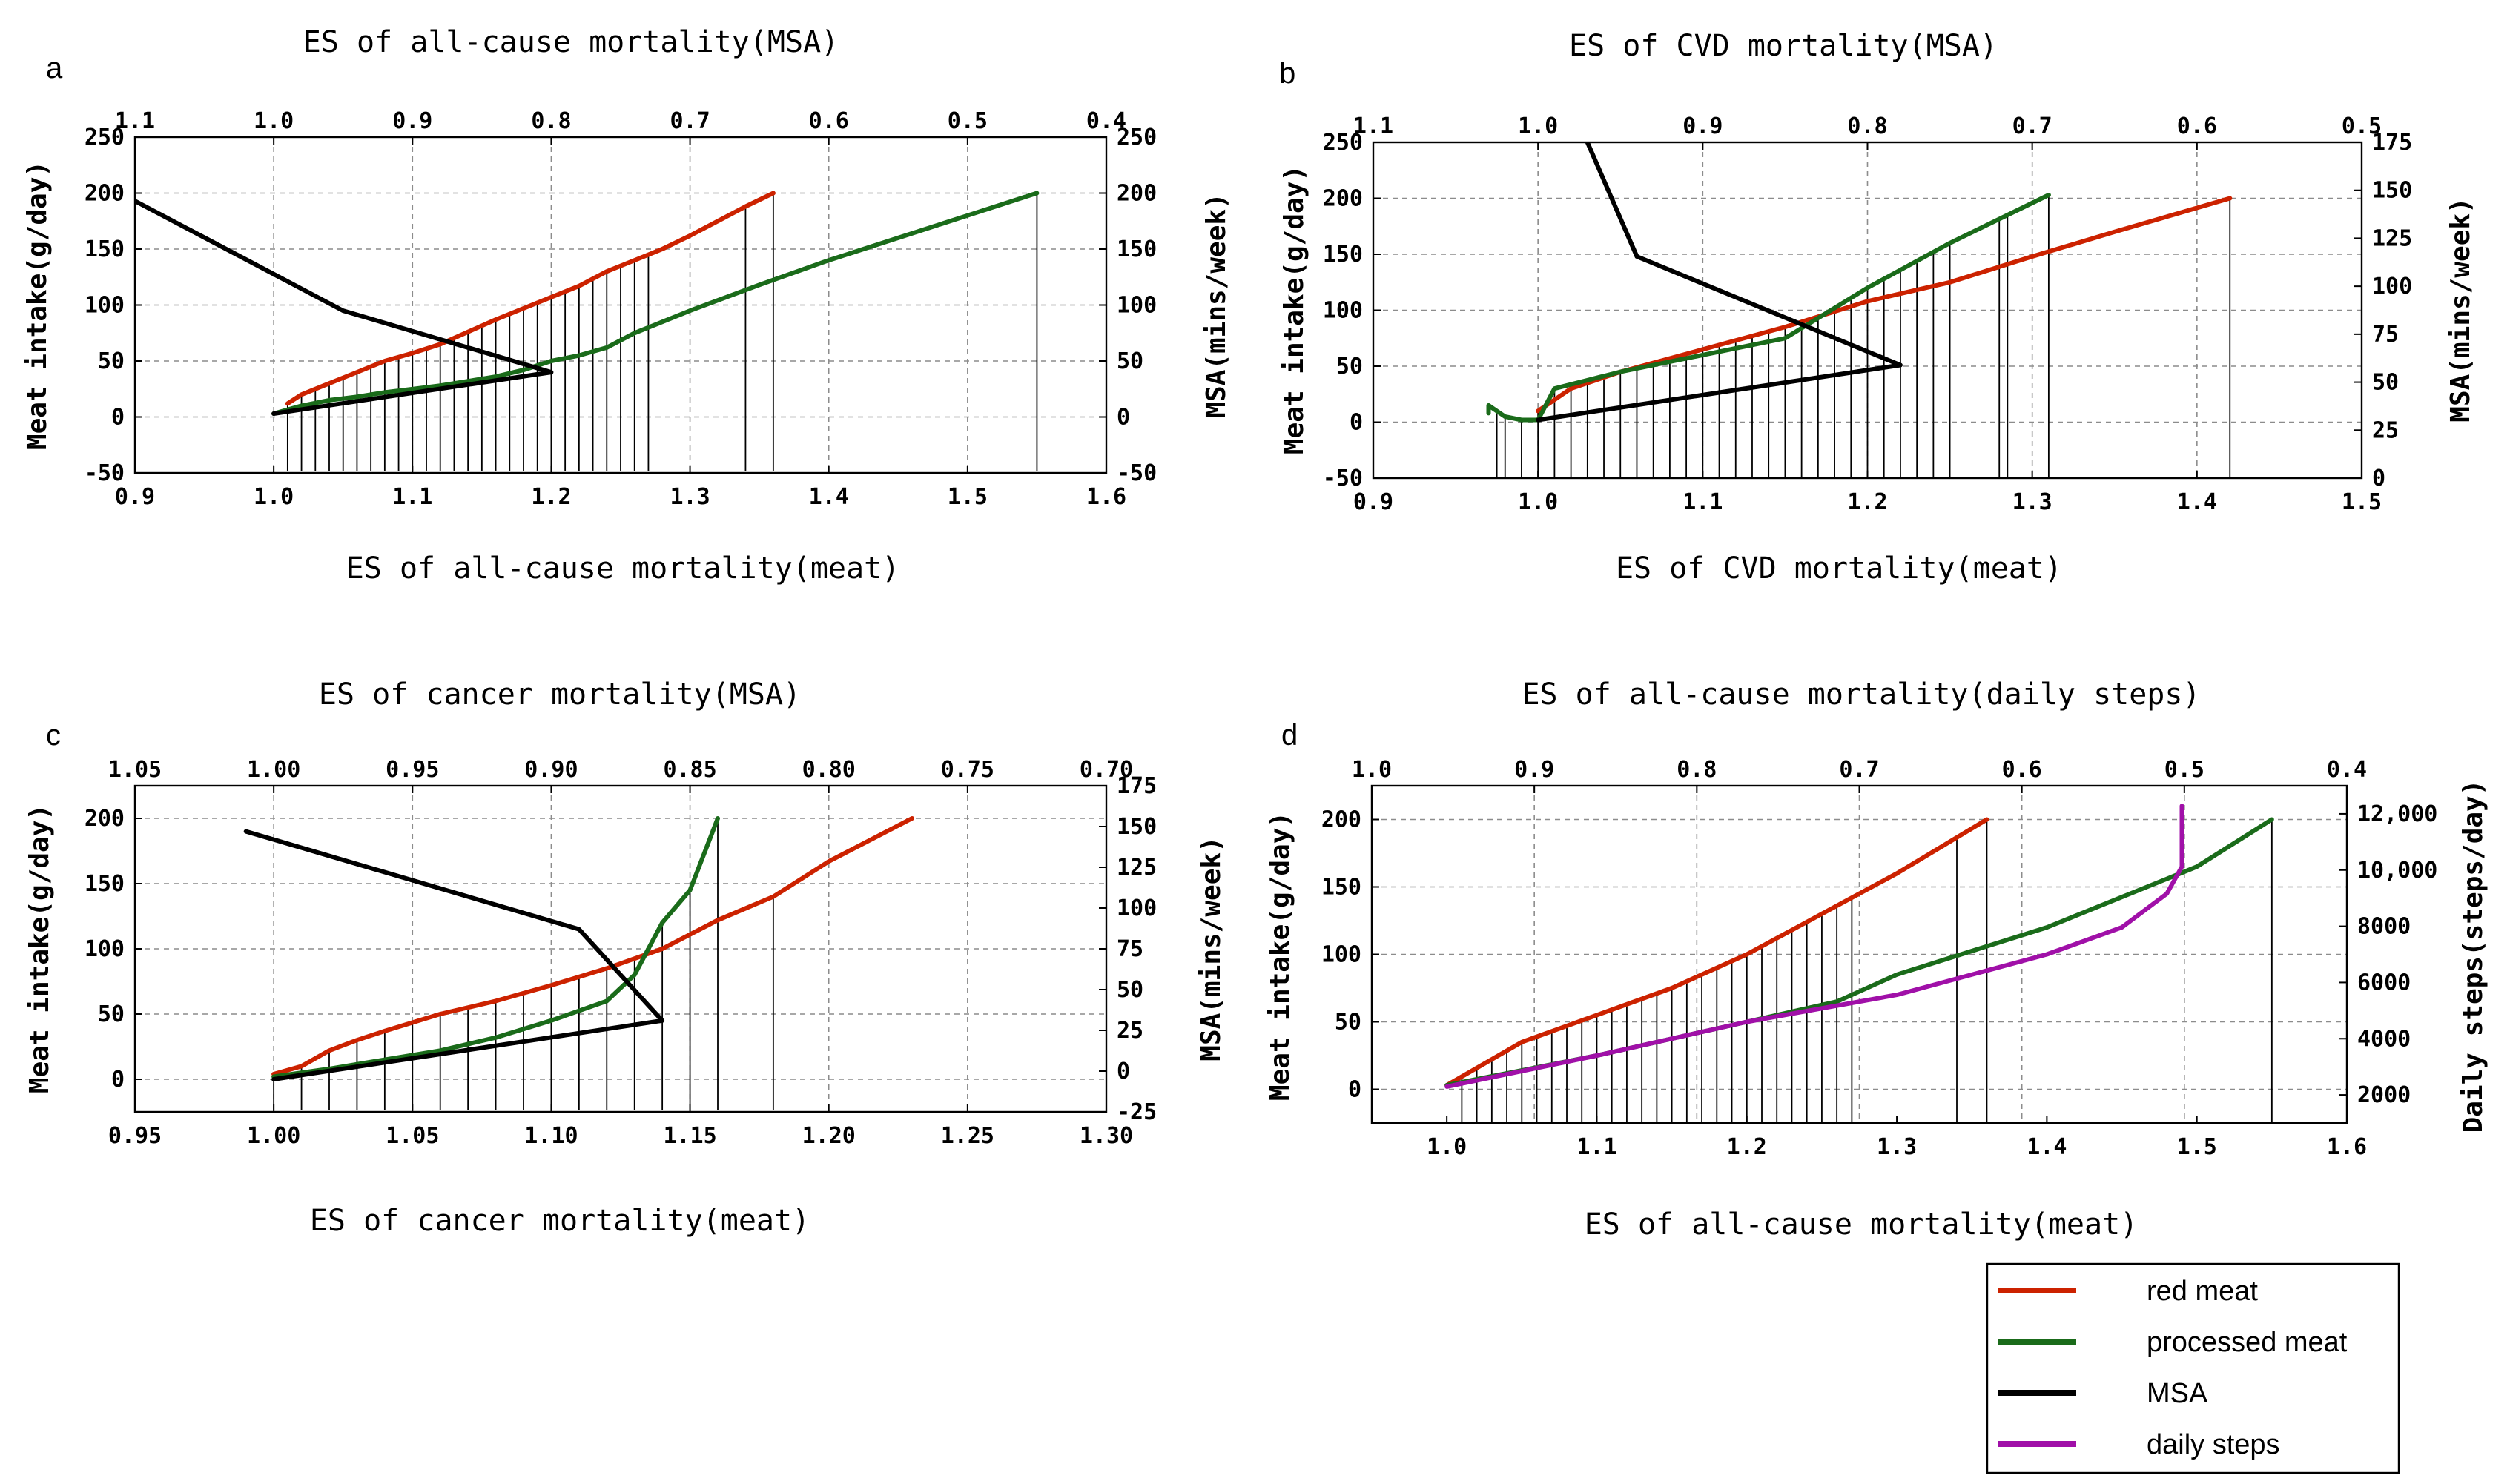 This screenshot has width=2510, height=1484. What do you see at coordinates (273, 770) in the screenshot?
I see `tick-label-top: 1.00` at bounding box center [273, 770].